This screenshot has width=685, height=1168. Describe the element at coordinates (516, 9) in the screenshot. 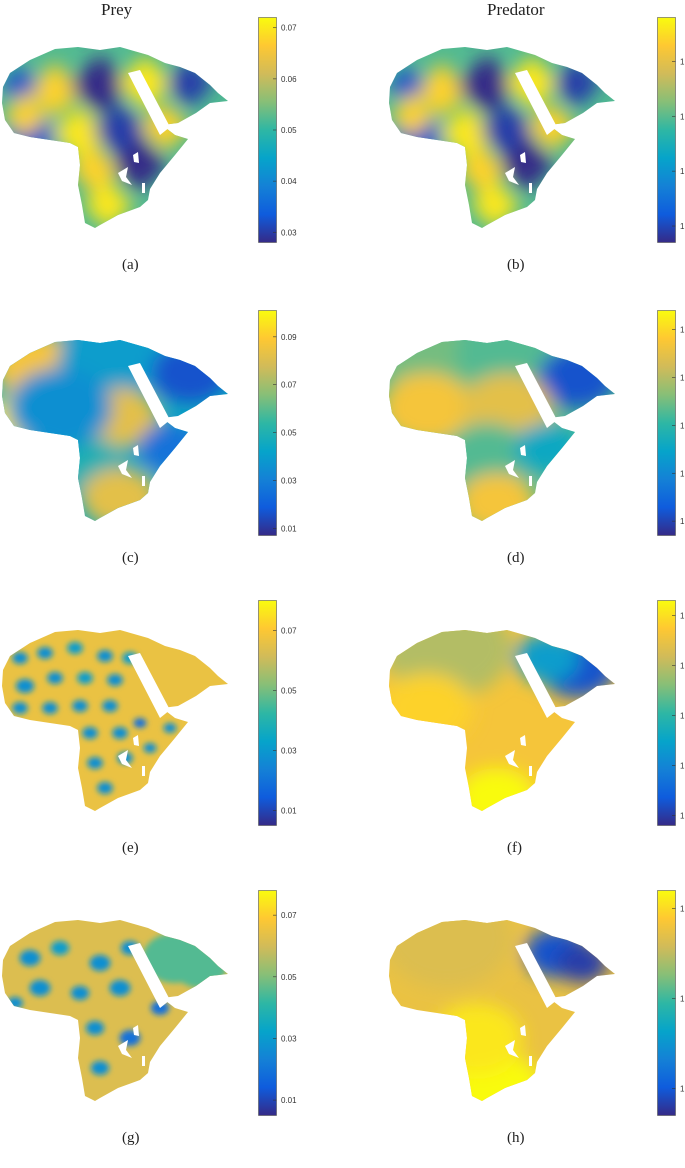

I see `column-title-predator: Predator` at that location.